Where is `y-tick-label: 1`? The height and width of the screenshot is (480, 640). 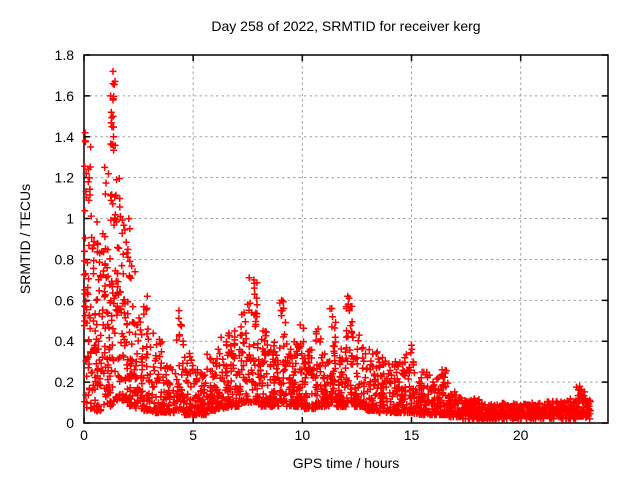 y-tick-label: 1 is located at coordinates (70, 219).